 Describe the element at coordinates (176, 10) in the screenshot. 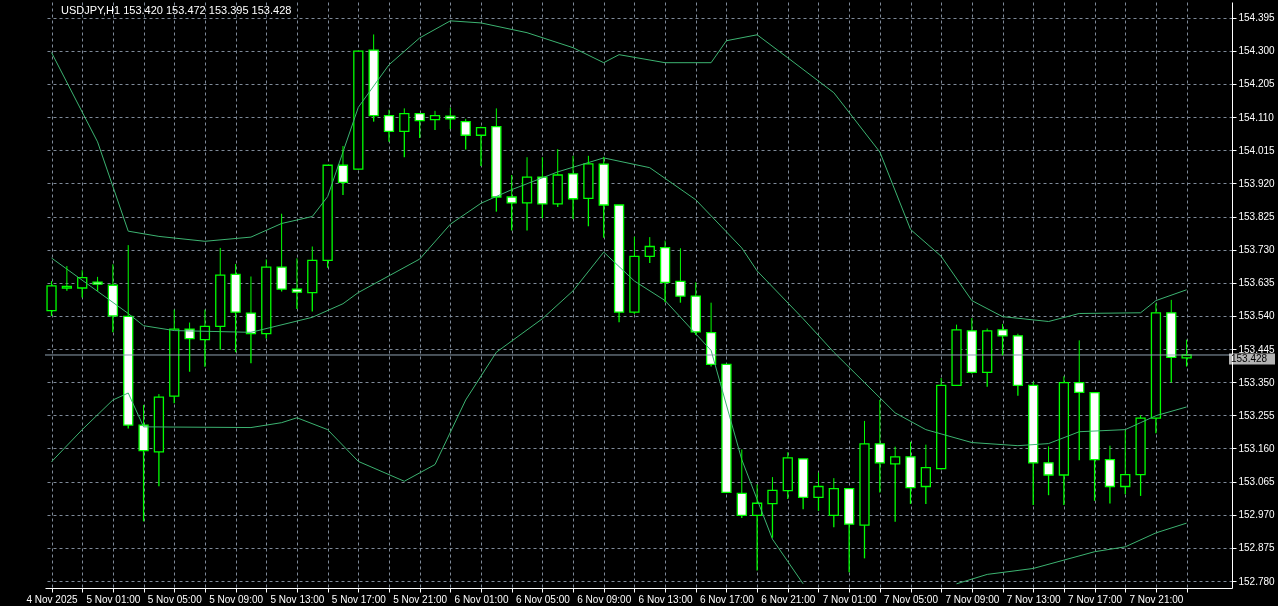

I see `chart-title: USDJPY,H1 153.420 153.472 153.395 153.428` at that location.